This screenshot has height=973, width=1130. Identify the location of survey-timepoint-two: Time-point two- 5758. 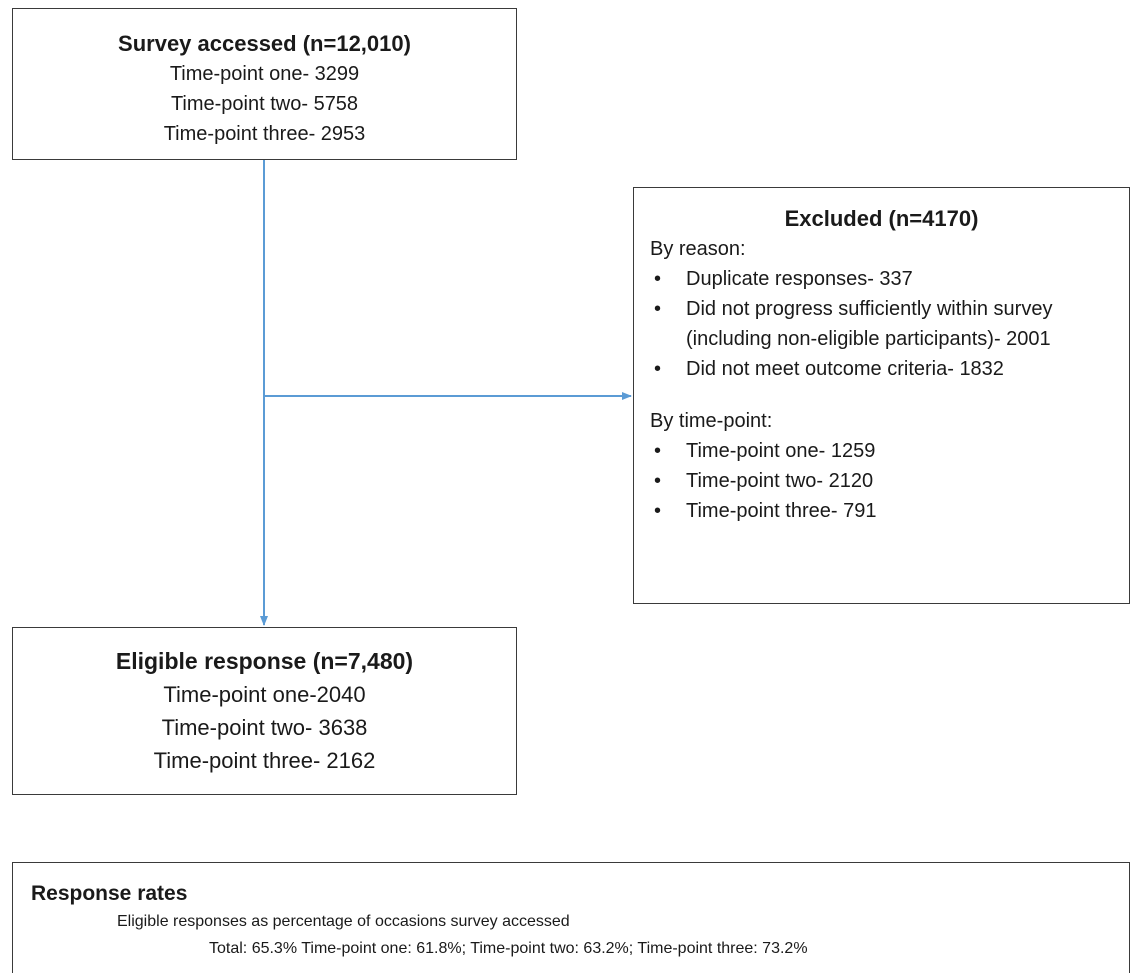
(264, 104).